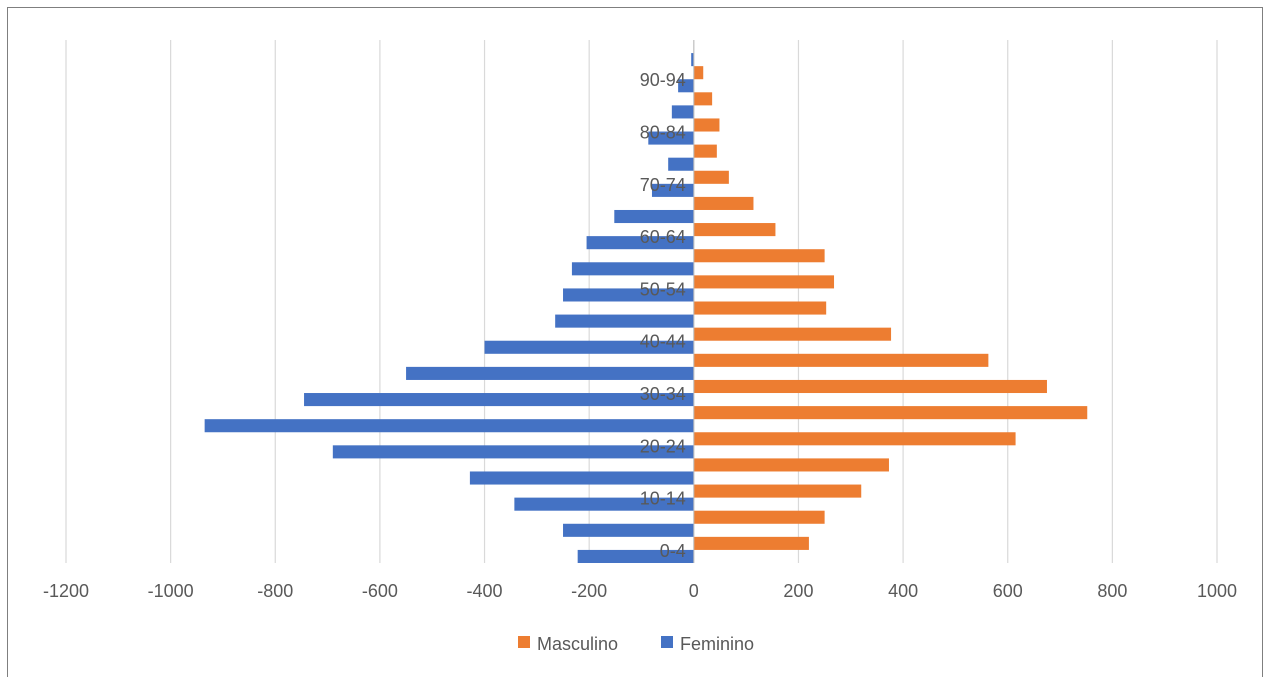  I want to click on category-label: 50-54, so click(663, 289).